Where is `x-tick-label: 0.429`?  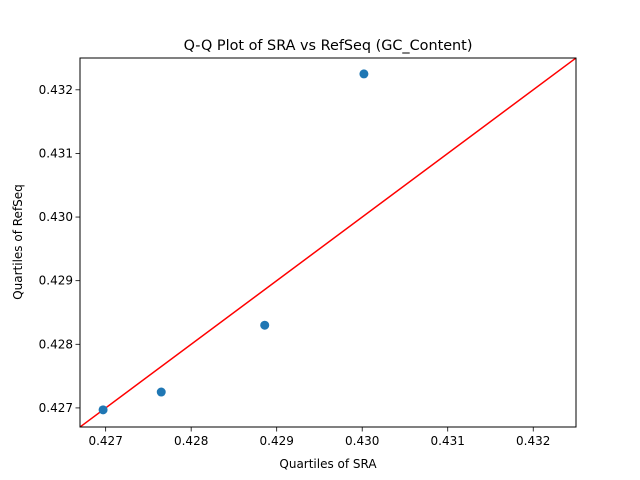
x-tick-label: 0.429 is located at coordinates (277, 441).